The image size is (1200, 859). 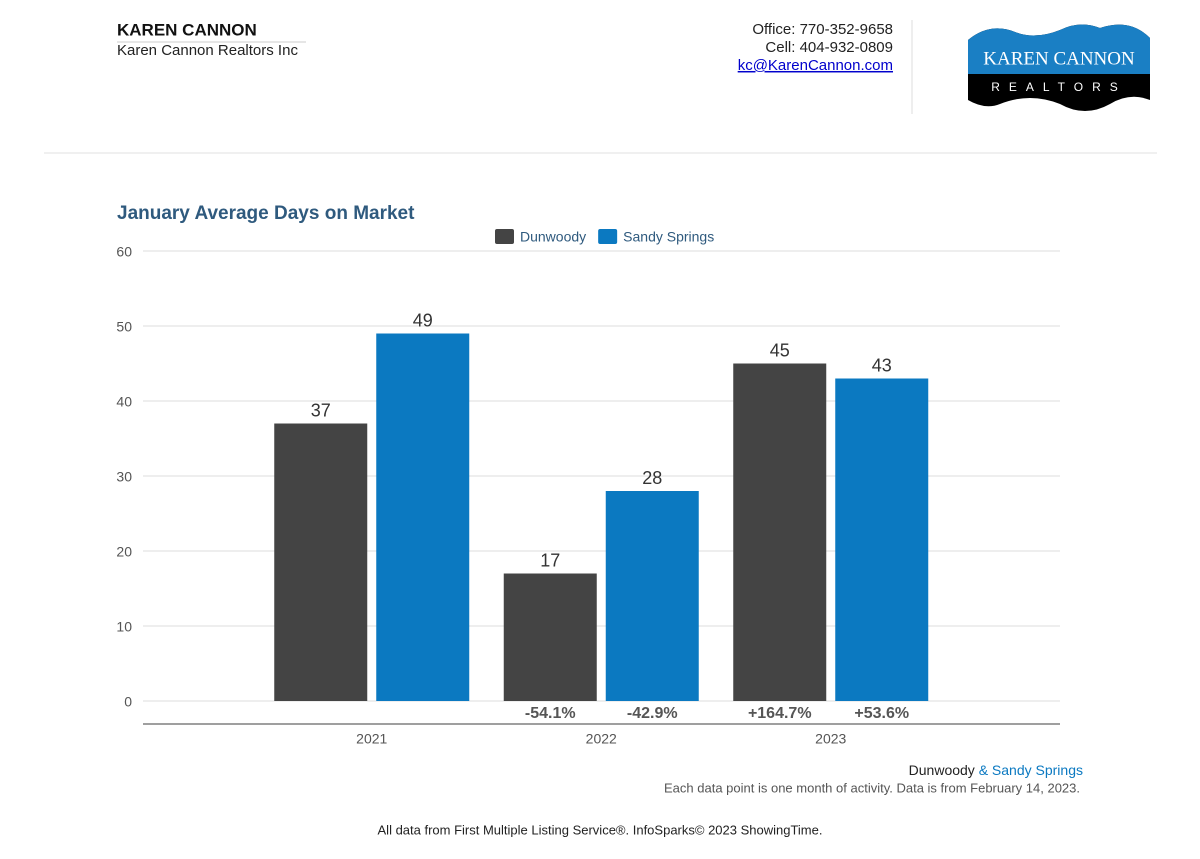 What do you see at coordinates (882, 365) in the screenshot?
I see `value-label: 43` at bounding box center [882, 365].